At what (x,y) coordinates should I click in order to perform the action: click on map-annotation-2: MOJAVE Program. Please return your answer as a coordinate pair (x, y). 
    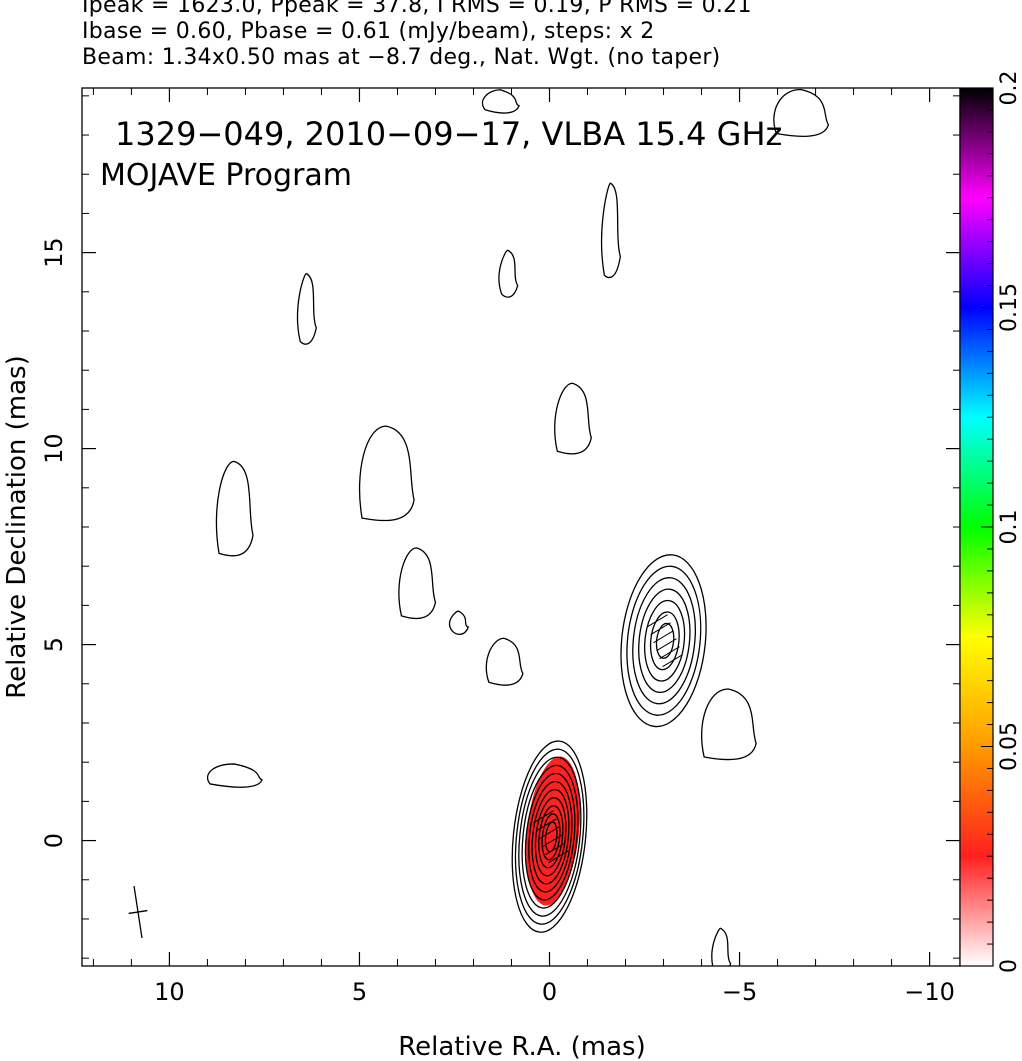
    Looking at the image, I should click on (226, 175).